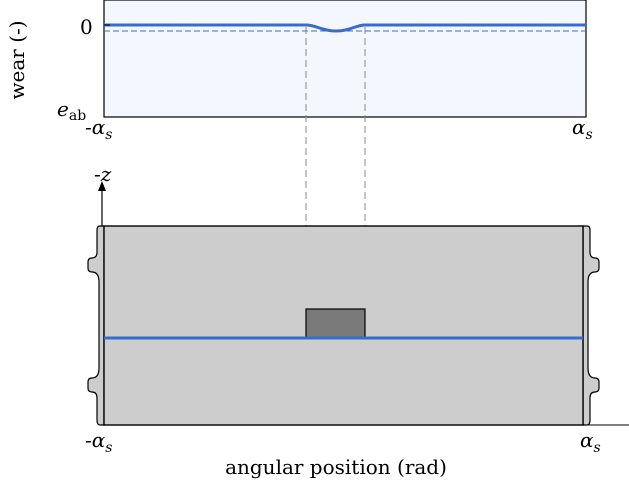 This screenshot has width=629, height=482. Describe the element at coordinates (77, 116) in the screenshot. I see `y-tick-bottom-sub: ab` at that location.